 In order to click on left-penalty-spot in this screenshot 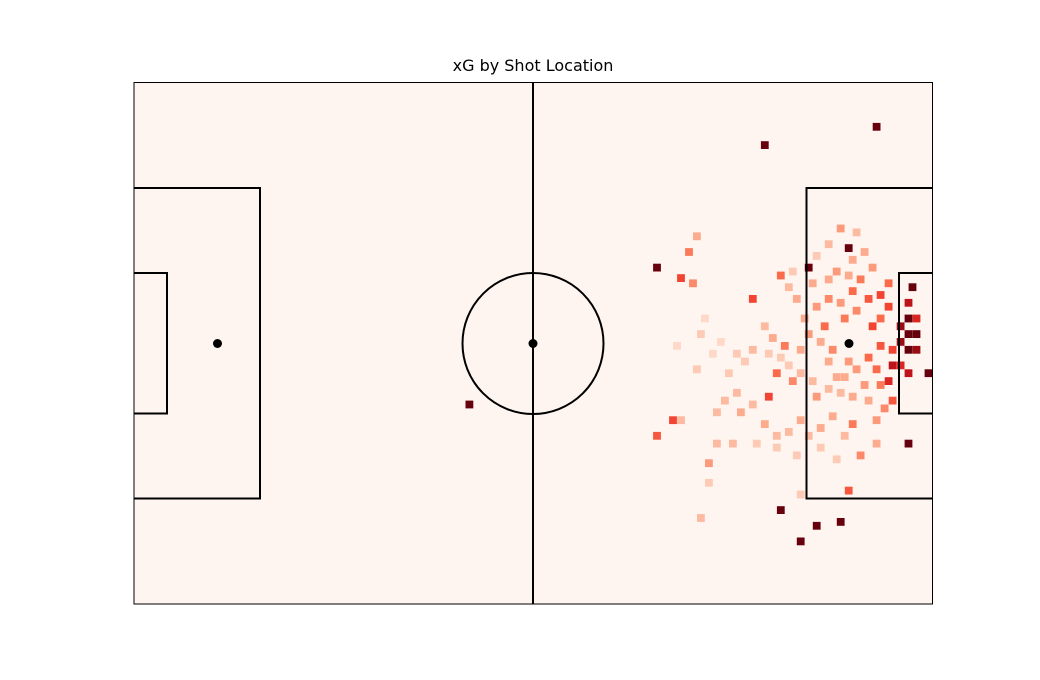, I will do `click(217, 343)`.